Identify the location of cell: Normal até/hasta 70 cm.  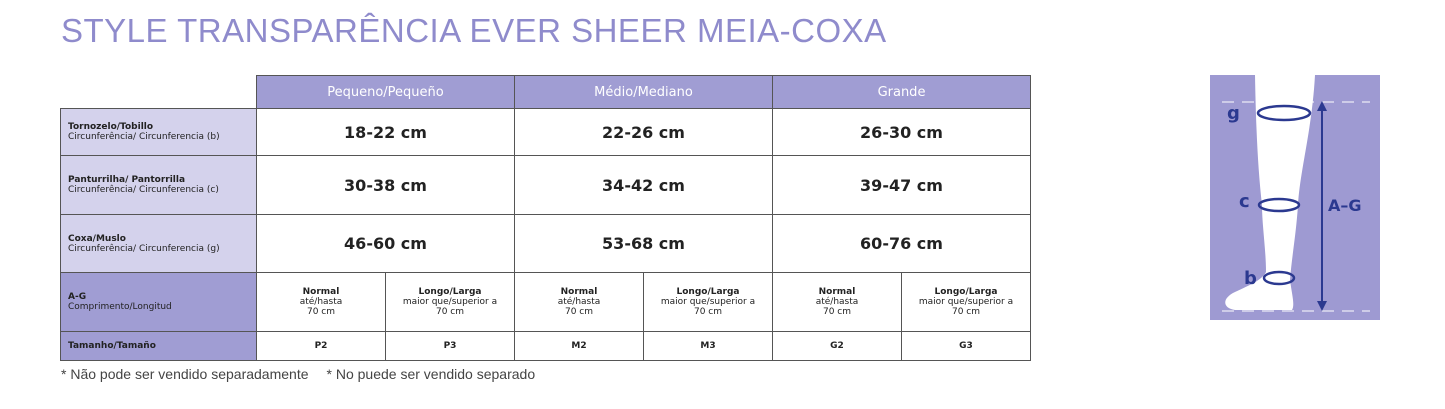
(837, 302).